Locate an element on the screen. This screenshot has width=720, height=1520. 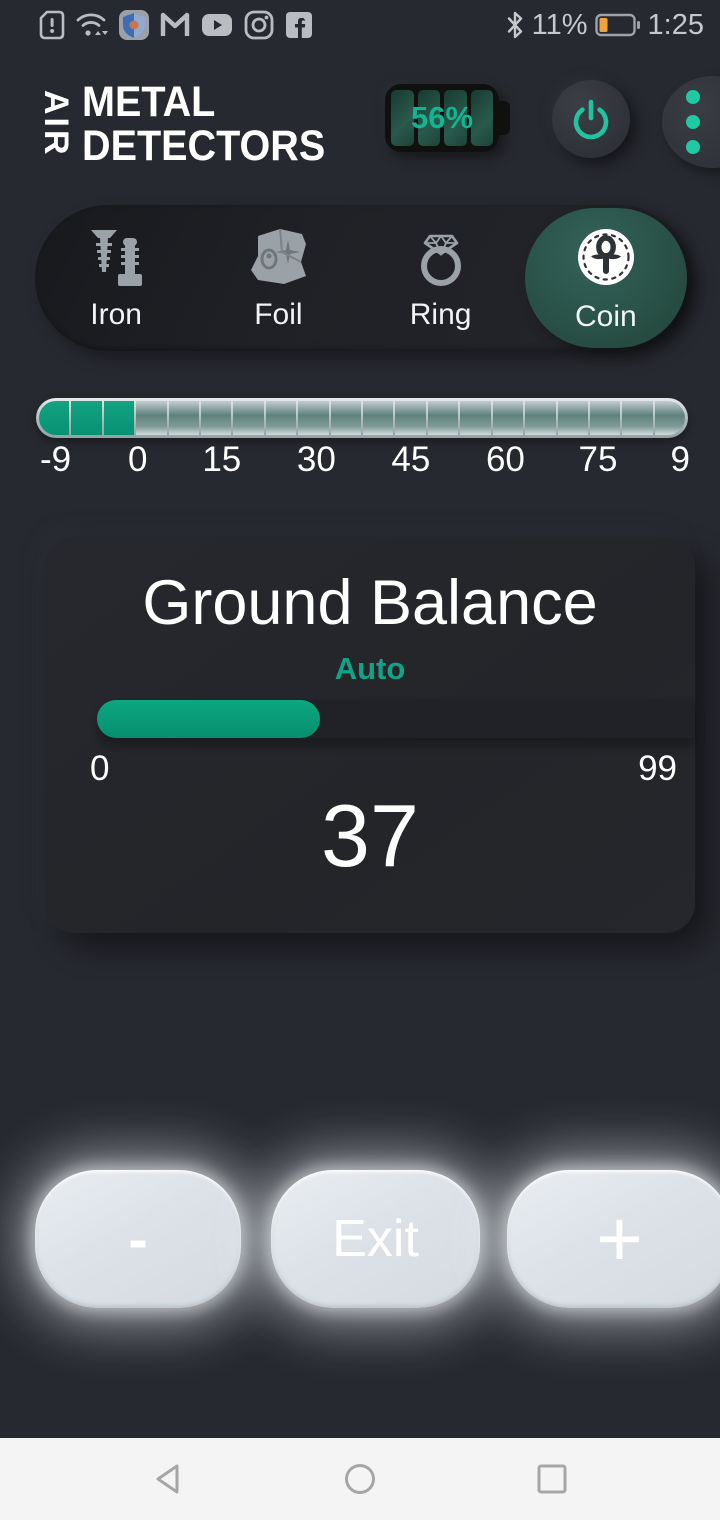
status-time: 1:25 is located at coordinates (675, 24).